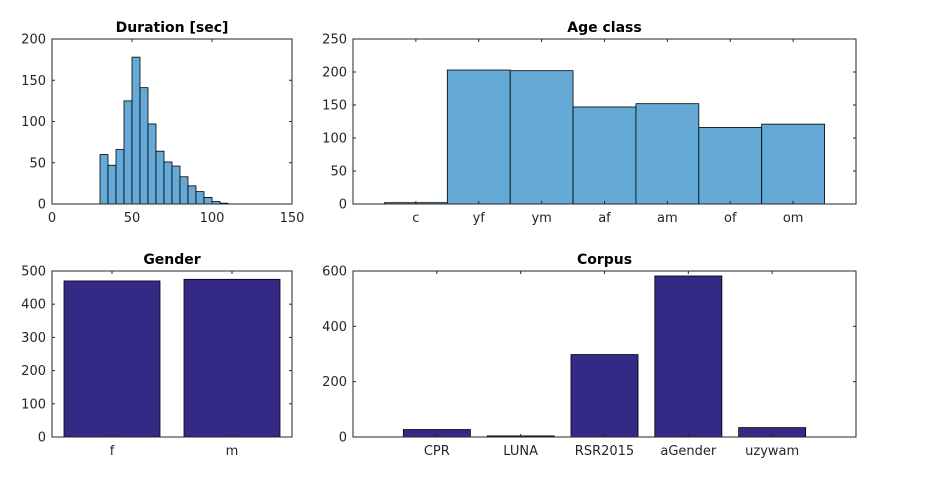 Image resolution: width=952 pixels, height=491 pixels. Describe the element at coordinates (793, 218) in the screenshot. I see `x-tick-label: om` at that location.